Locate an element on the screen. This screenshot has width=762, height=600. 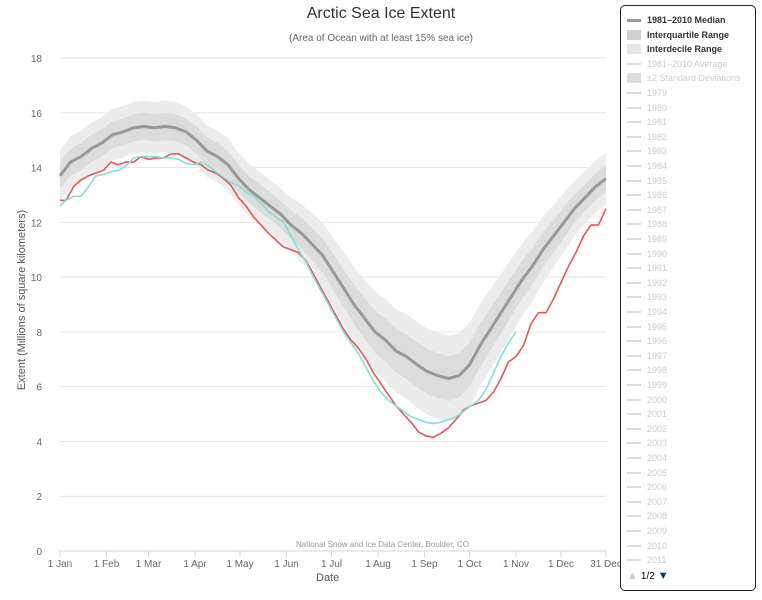
x-tick-label: 1 Feb is located at coordinates (107, 564).